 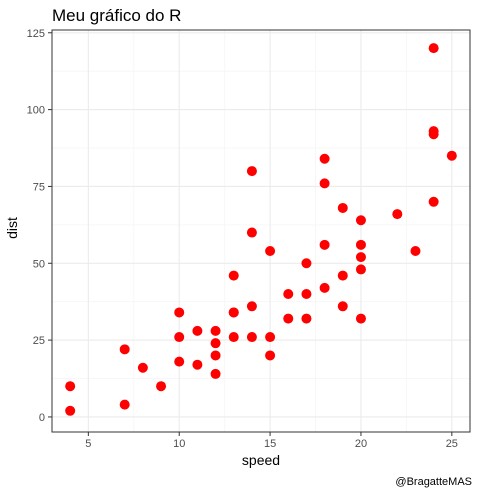 What do you see at coordinates (12, 228) in the screenshot?
I see `y-axis-title: dist` at bounding box center [12, 228].